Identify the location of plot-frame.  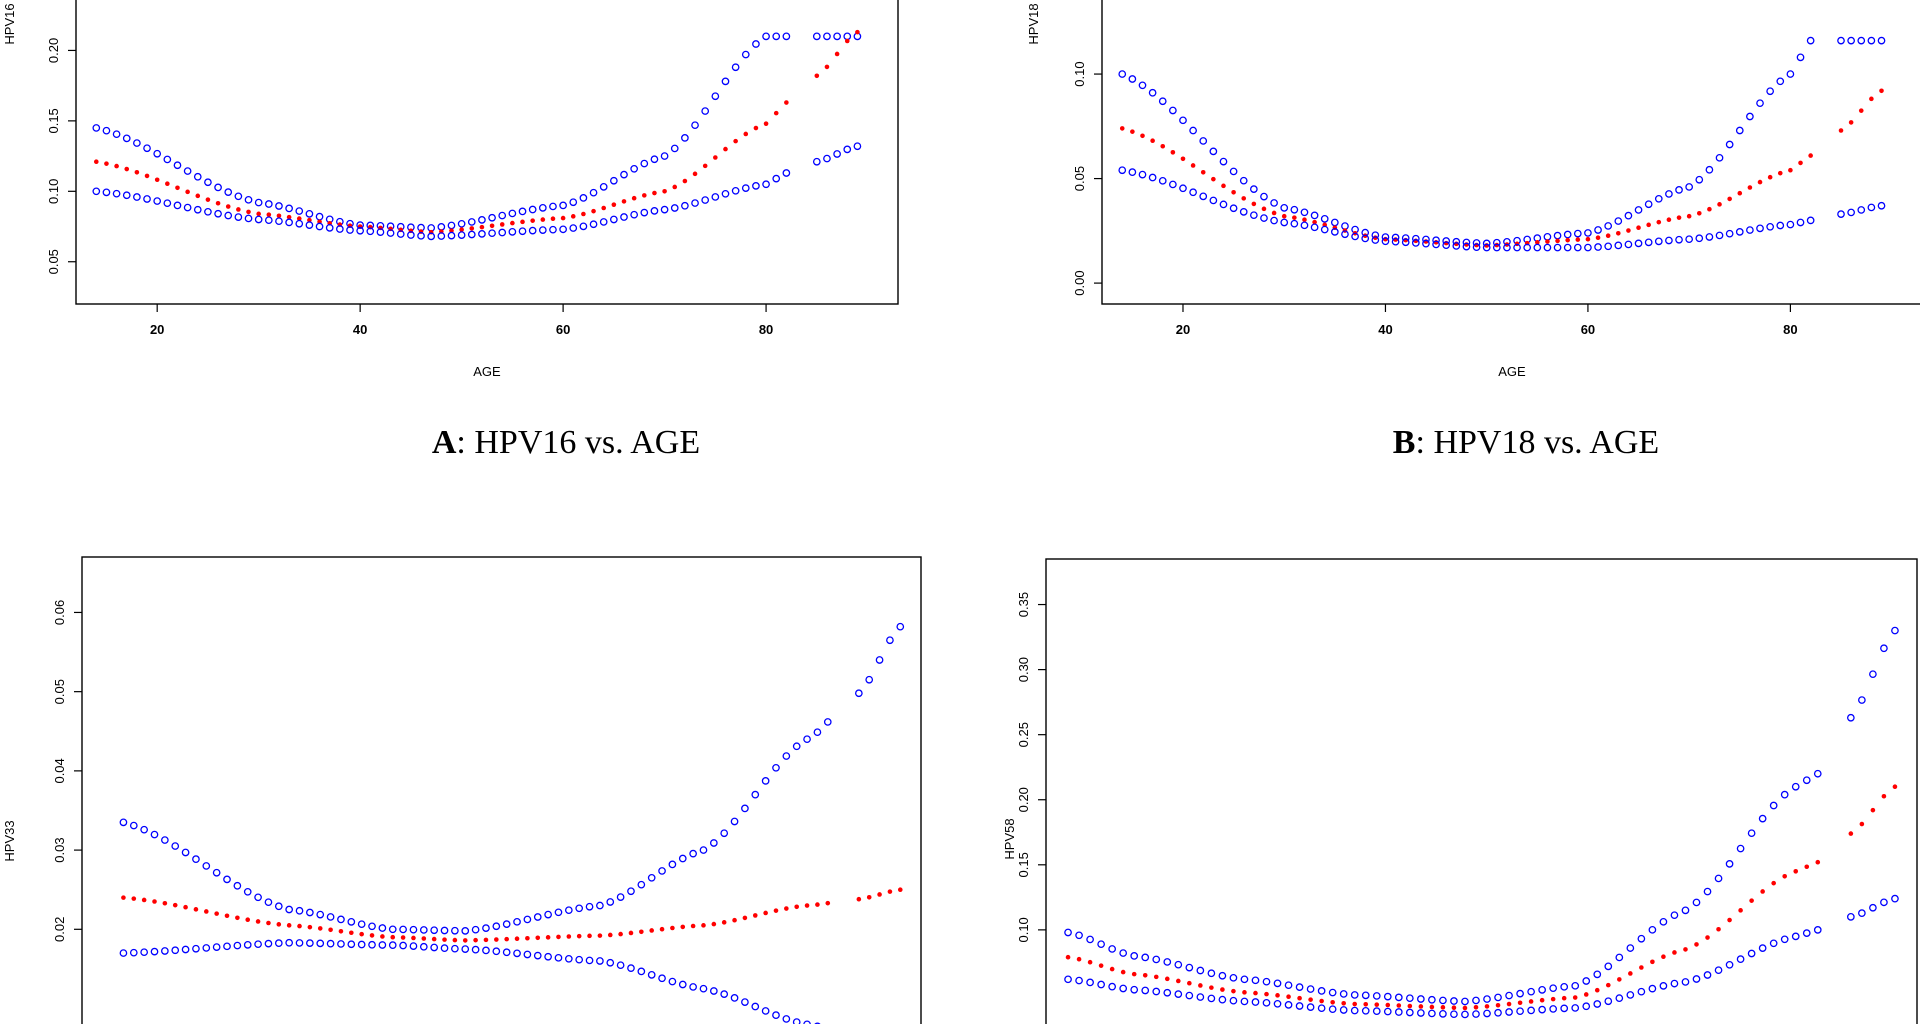
(1510, 152).